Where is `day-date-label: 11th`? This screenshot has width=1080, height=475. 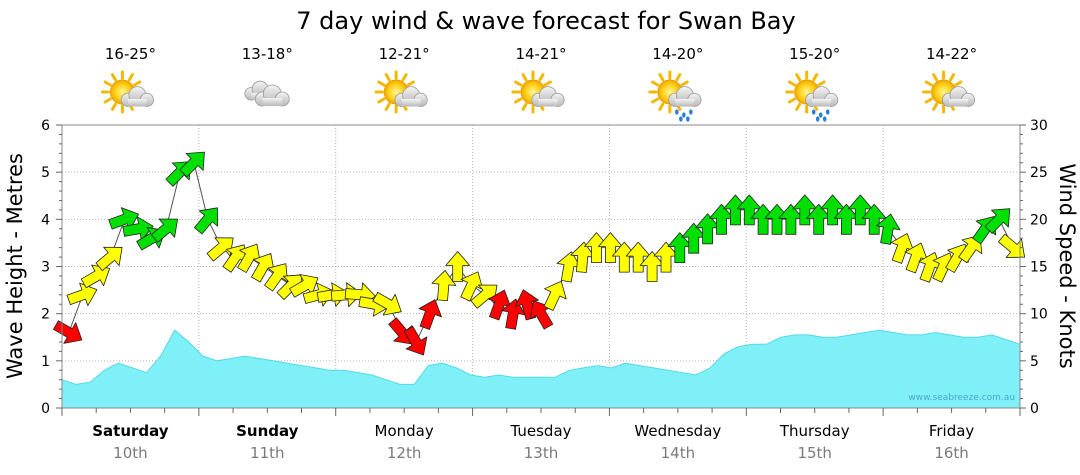
day-date-label: 11th is located at coordinates (267, 453).